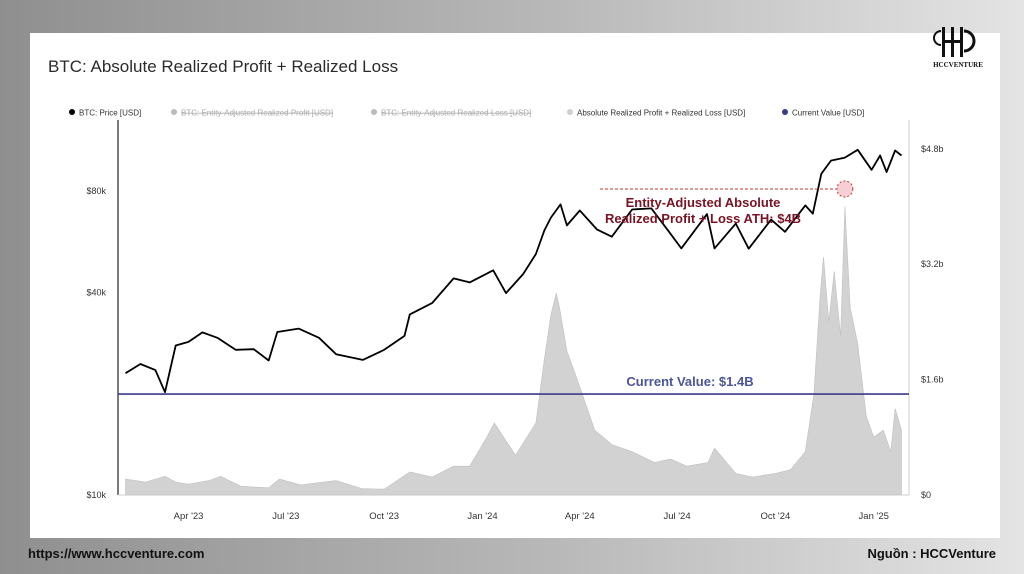 This screenshot has height=574, width=1024. Describe the element at coordinates (110, 113) in the screenshot. I see `legend-label: BTC: Price [USD]` at that location.